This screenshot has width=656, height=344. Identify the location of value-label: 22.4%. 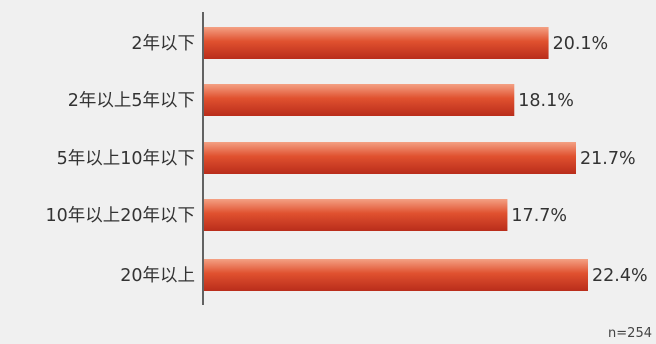
(620, 276).